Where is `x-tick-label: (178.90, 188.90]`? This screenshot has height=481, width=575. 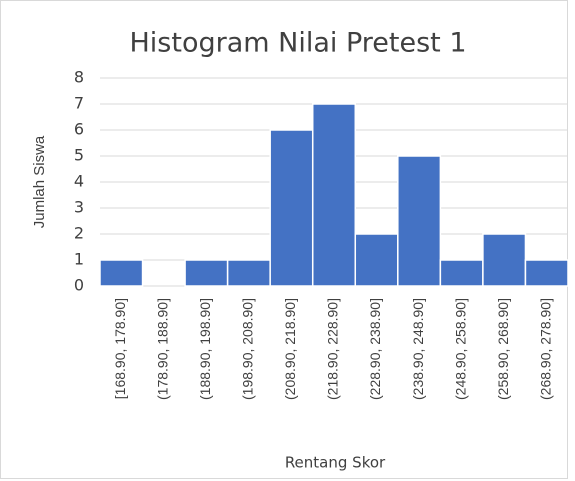 x-tick-label: (178.90, 188.90] is located at coordinates (163, 349).